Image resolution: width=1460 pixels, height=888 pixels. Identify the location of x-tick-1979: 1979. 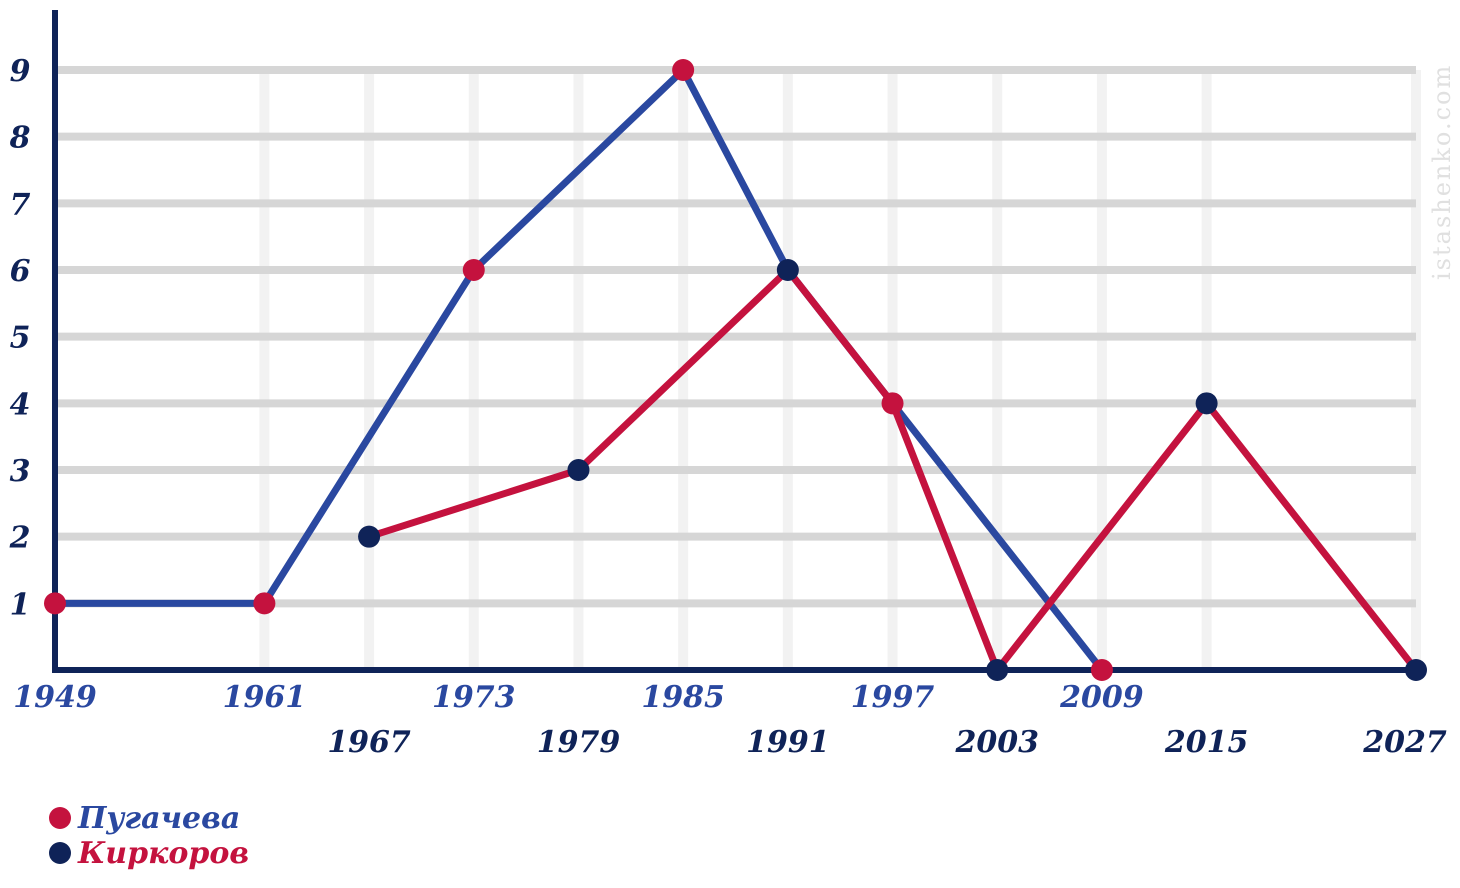
(579, 742).